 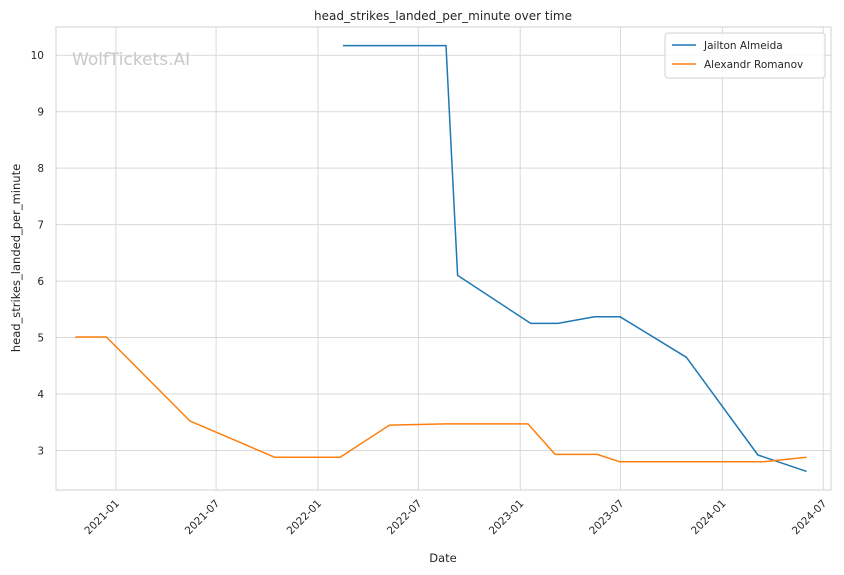 I want to click on x-tick-label: 2022-07, so click(x=405, y=518).